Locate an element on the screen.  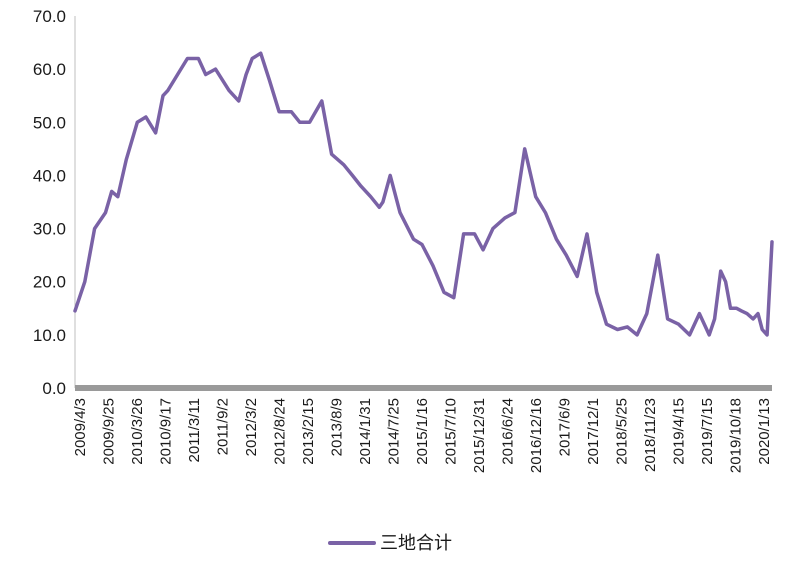
x-tick-label: 2015/7/10 is located at coordinates (451, 431).